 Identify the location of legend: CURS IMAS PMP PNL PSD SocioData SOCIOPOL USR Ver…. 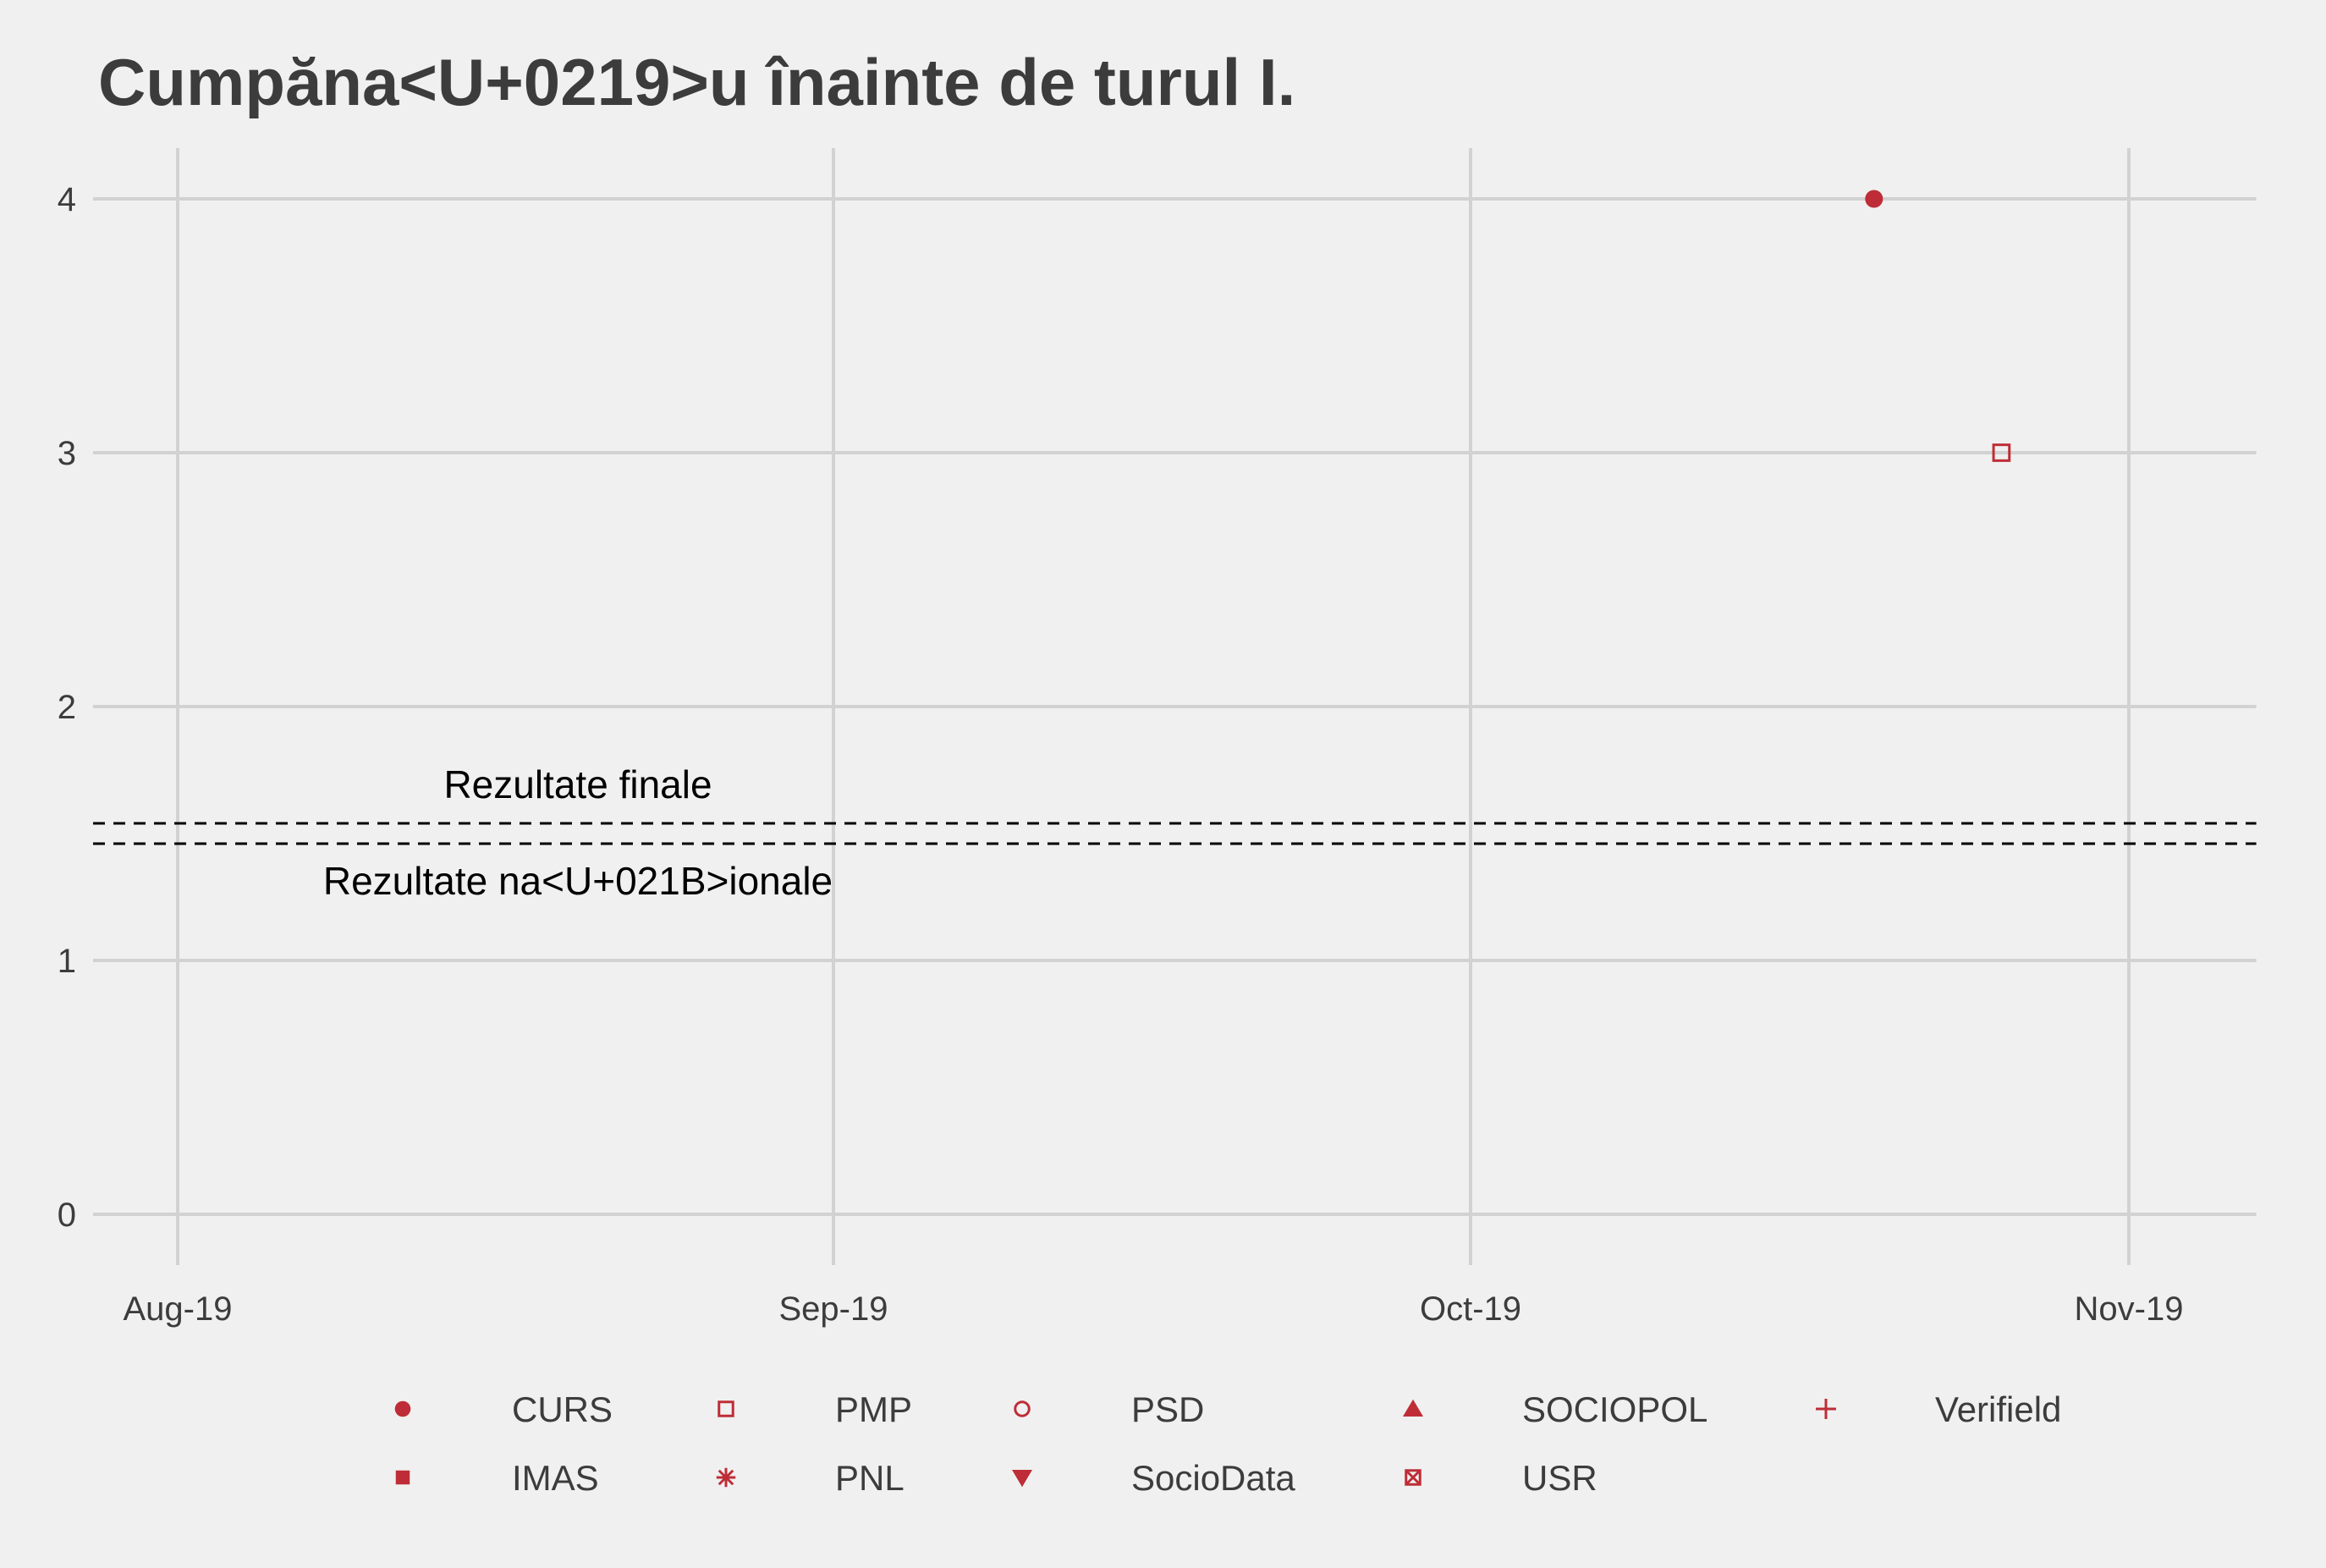
(1227, 1443).